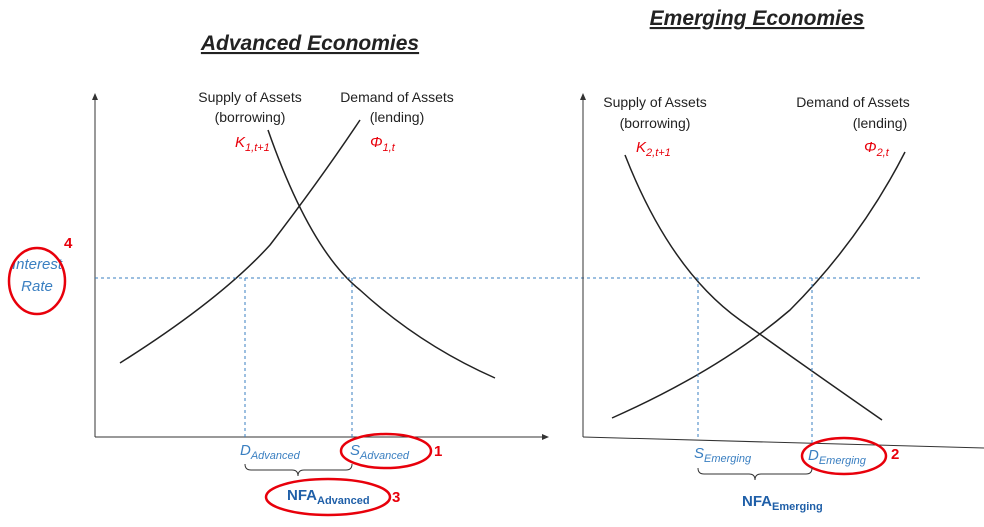 This screenshot has width=984, height=527. I want to click on marker: 4, so click(68, 243).